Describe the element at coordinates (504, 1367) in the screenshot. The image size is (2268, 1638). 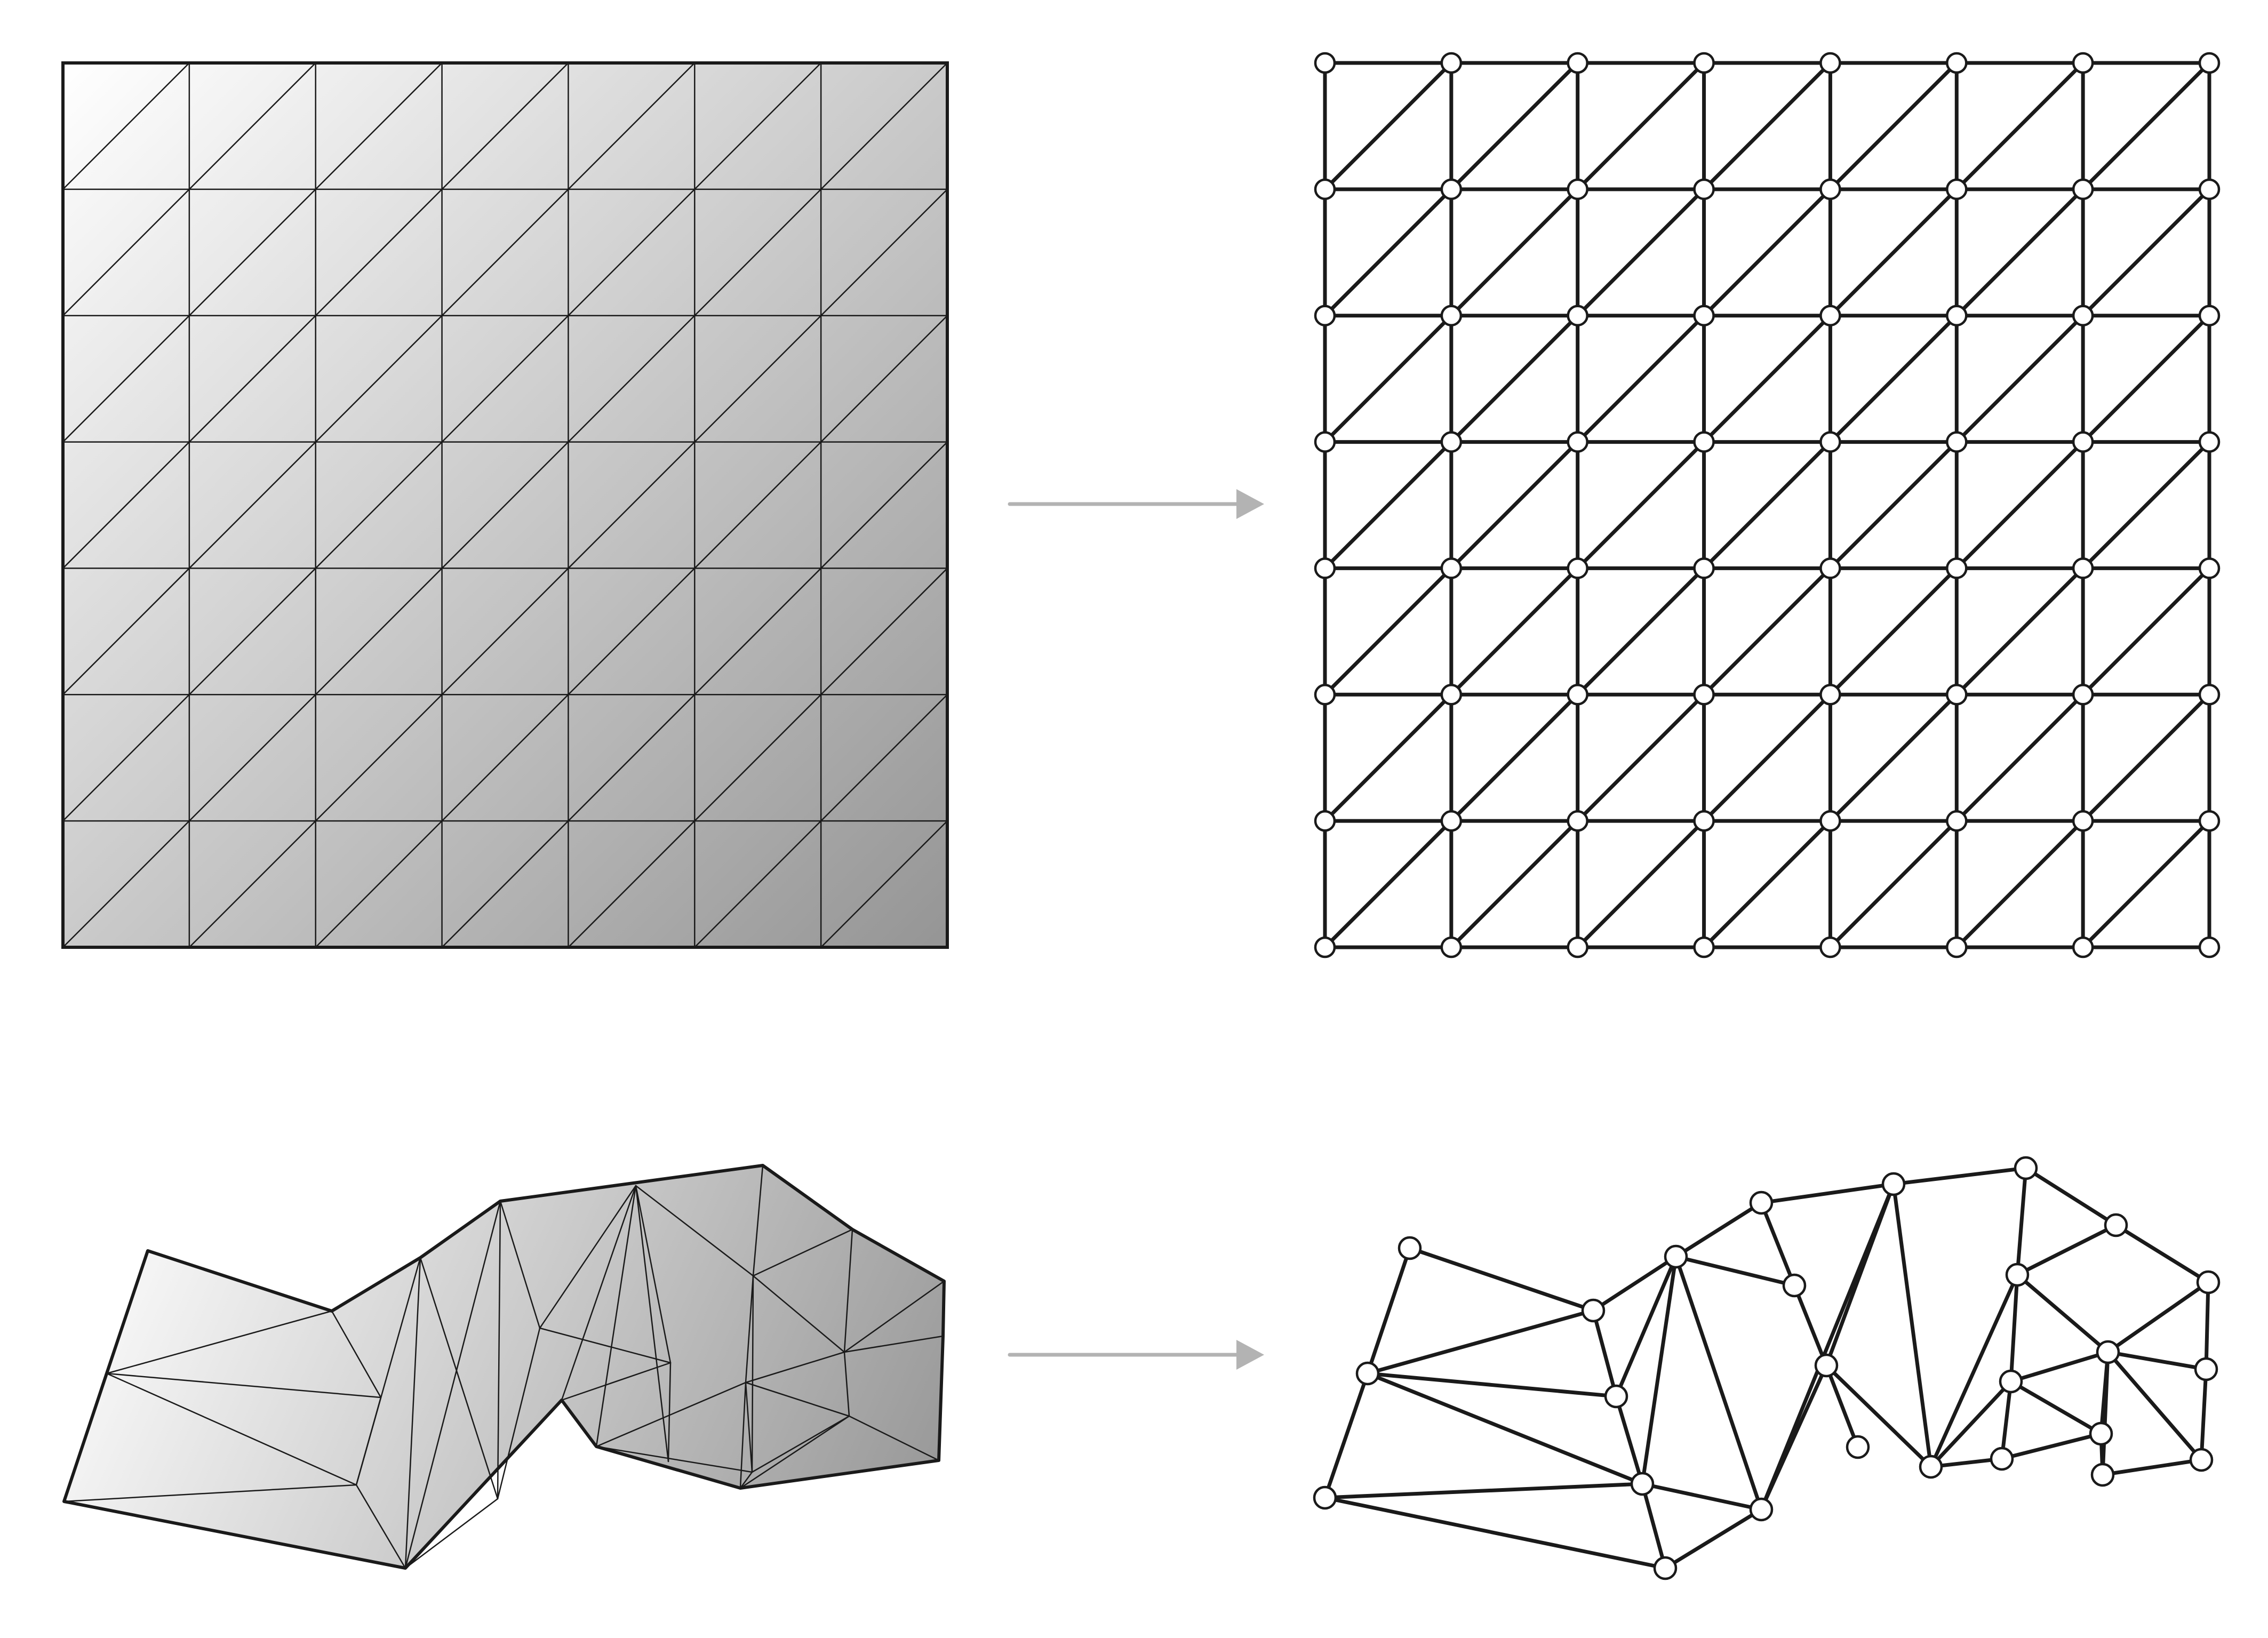
I see `irregular-mesh-panel` at that location.